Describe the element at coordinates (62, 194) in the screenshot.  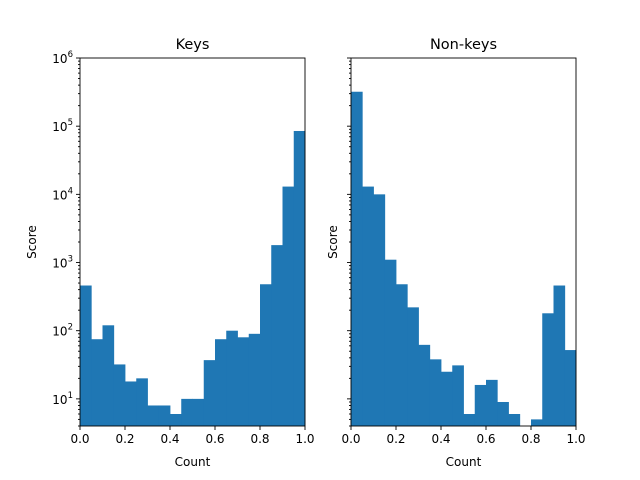
I see `y-tick-label: 10⁴` at that location.